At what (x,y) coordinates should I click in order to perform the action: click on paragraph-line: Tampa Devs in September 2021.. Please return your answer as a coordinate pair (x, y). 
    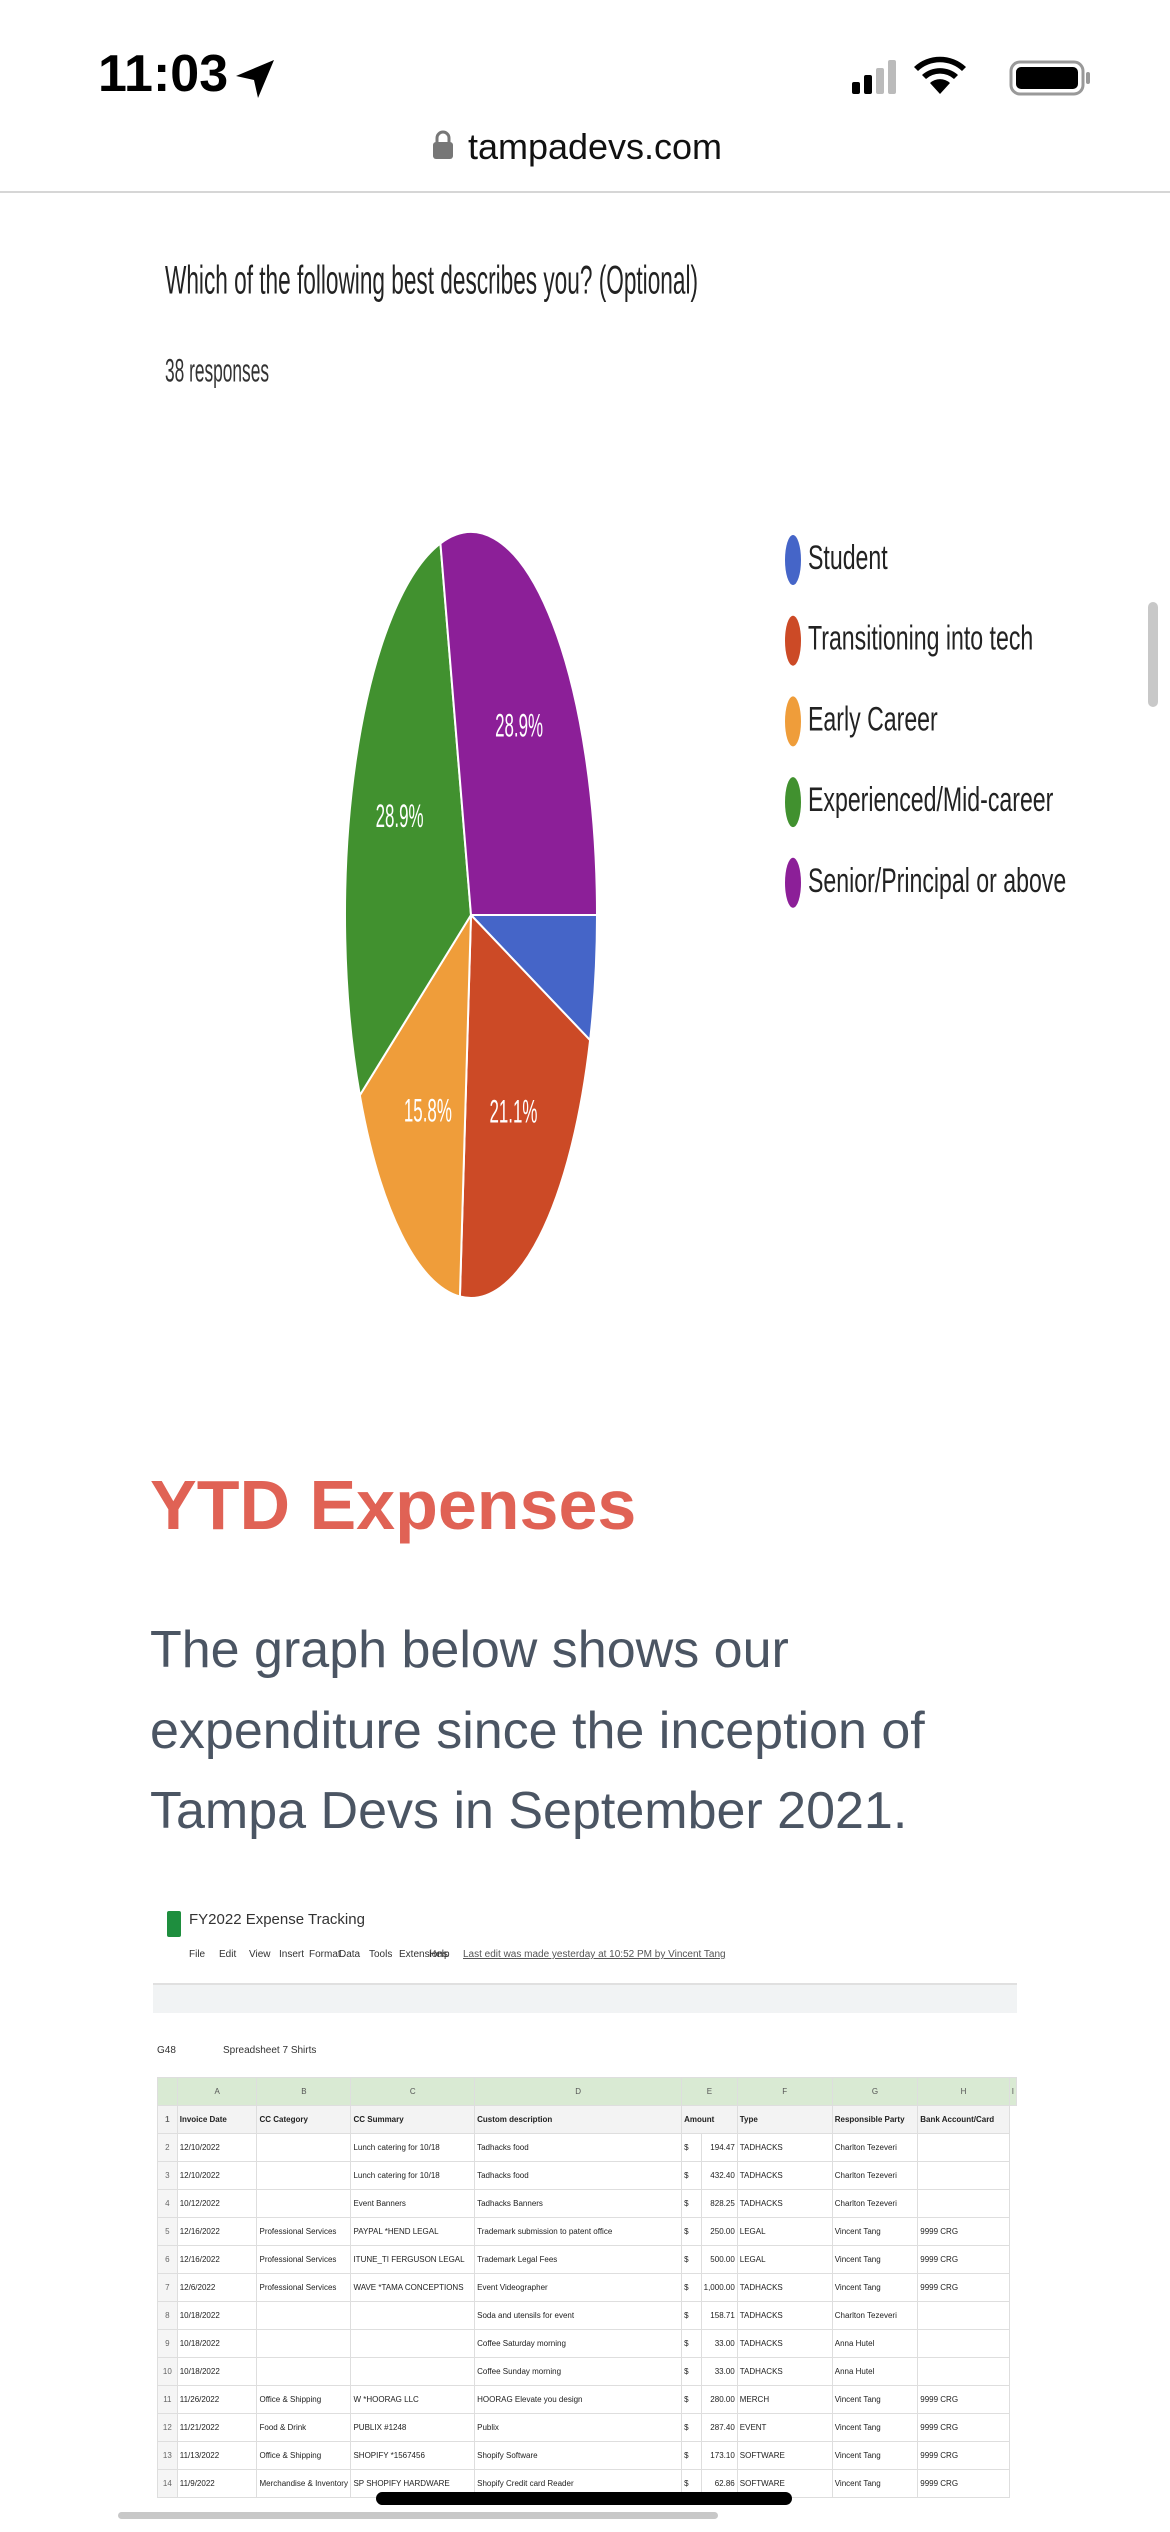
    Looking at the image, I should click on (529, 1811).